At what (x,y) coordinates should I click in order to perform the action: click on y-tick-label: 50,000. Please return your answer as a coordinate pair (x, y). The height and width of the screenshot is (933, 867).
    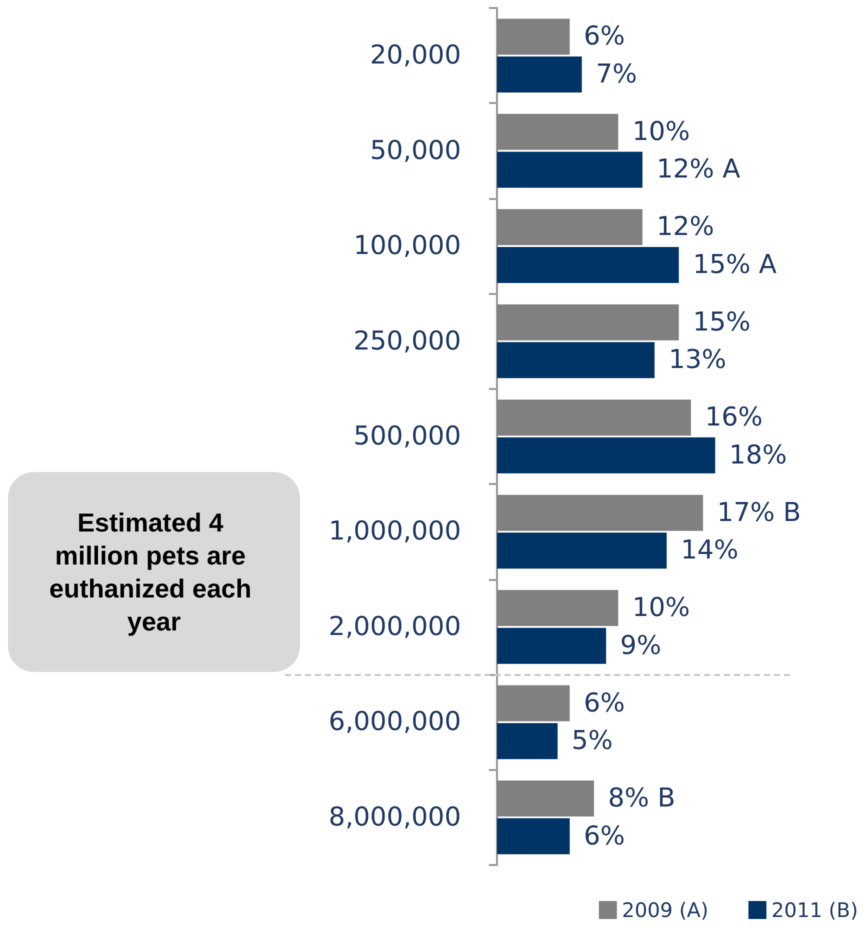
    Looking at the image, I should click on (415, 151).